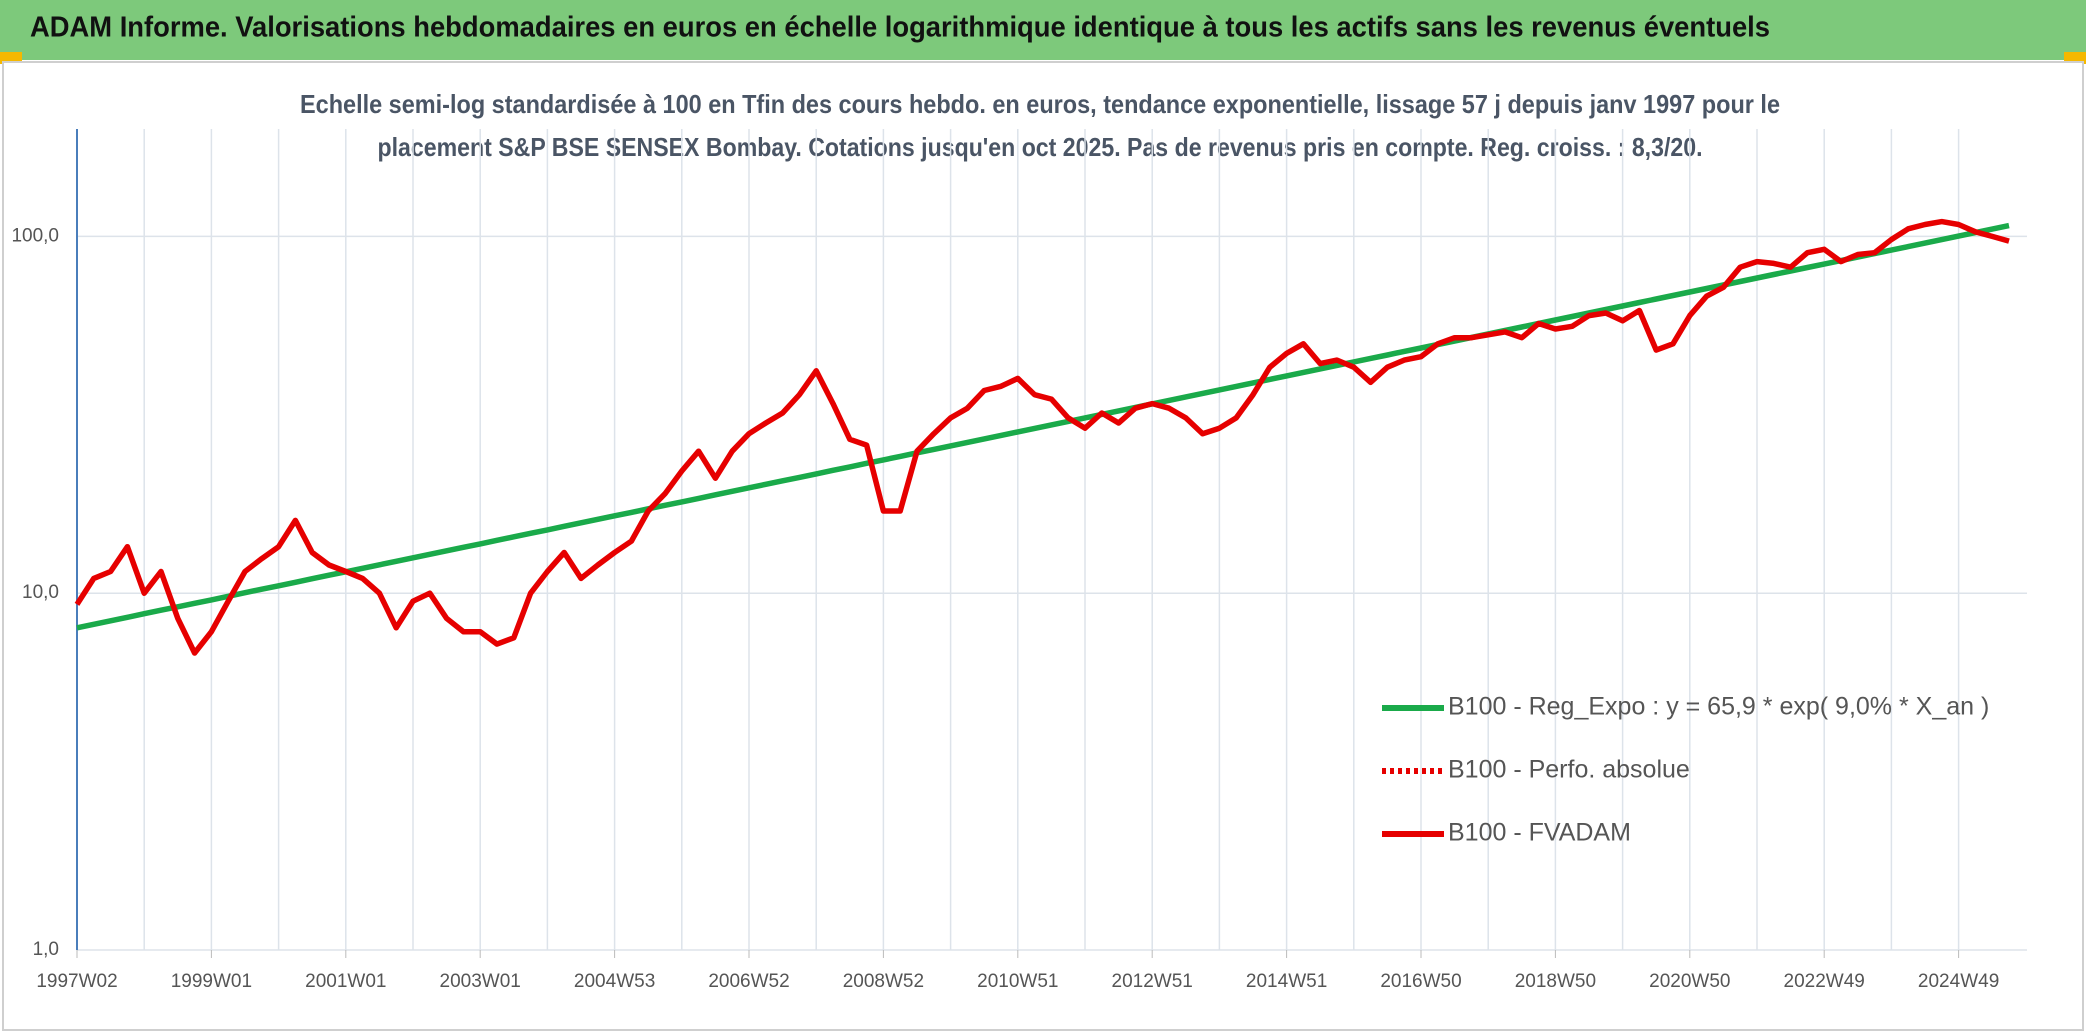 This screenshot has width=2086, height=1033. I want to click on legend-label: B100 - Perfo. absolue, so click(1569, 770).